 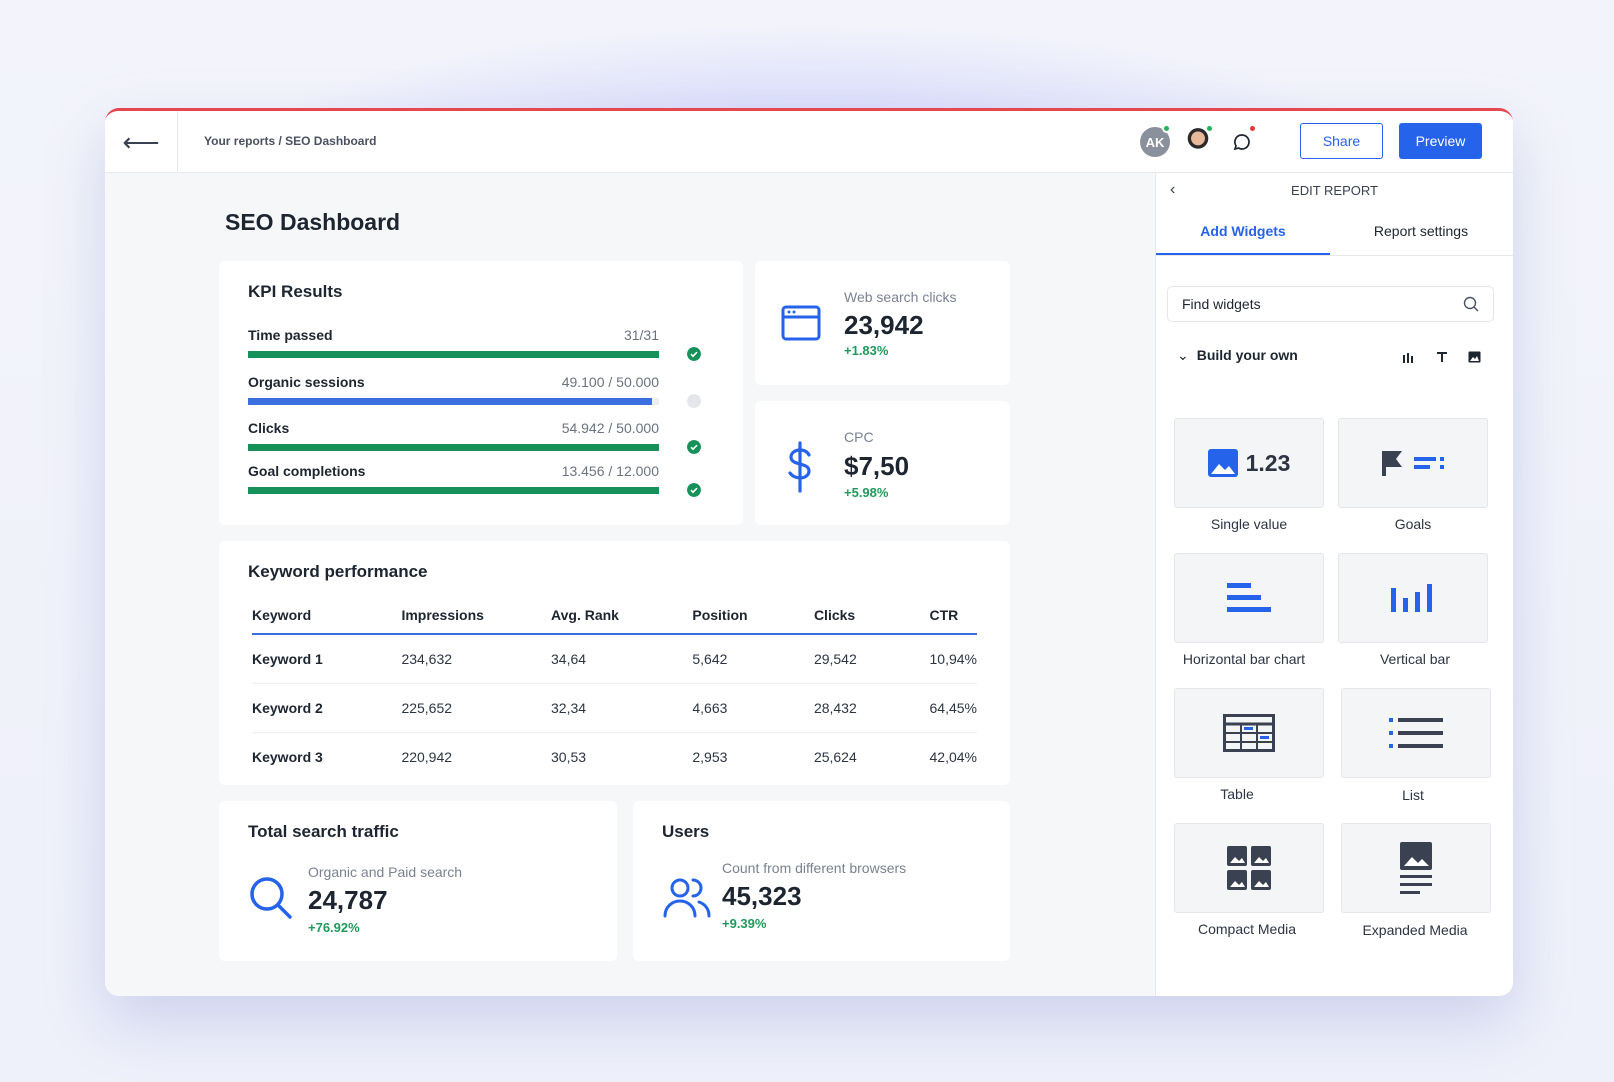 What do you see at coordinates (871, 708) in the screenshot?
I see `table-cell: 28,432` at bounding box center [871, 708].